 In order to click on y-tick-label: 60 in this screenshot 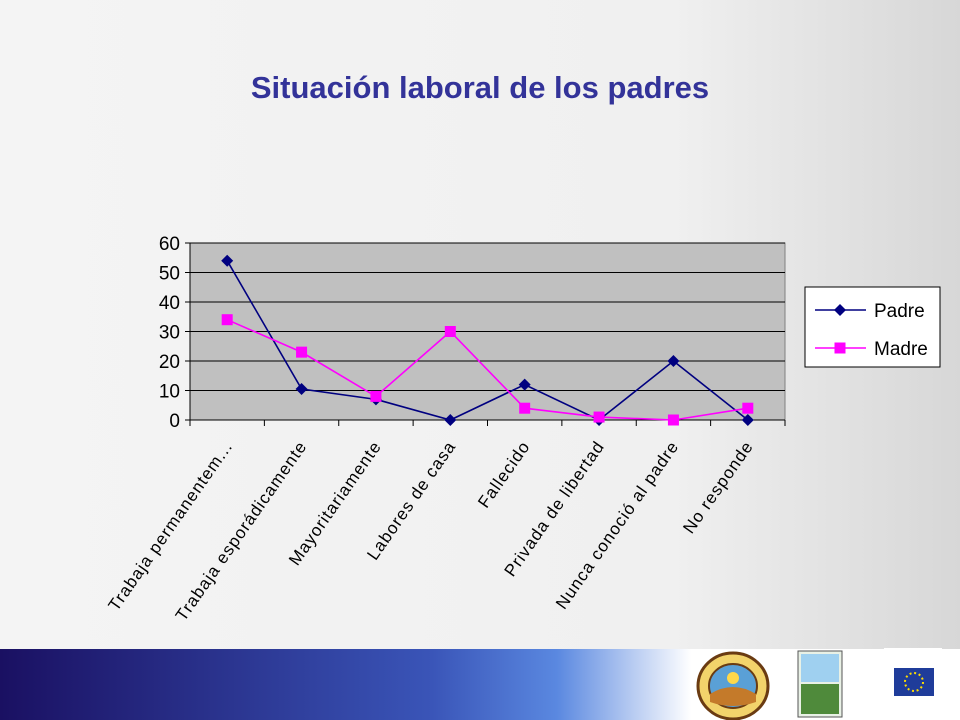, I will do `click(169, 244)`.